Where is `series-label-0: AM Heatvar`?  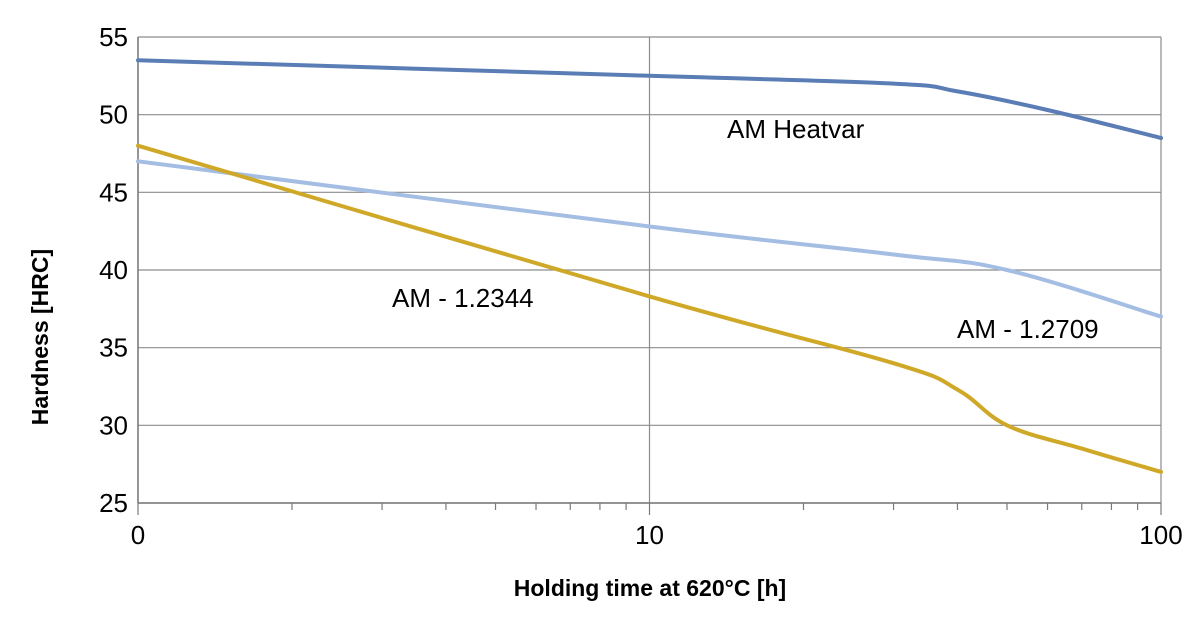
series-label-0: AM Heatvar is located at coordinates (796, 129).